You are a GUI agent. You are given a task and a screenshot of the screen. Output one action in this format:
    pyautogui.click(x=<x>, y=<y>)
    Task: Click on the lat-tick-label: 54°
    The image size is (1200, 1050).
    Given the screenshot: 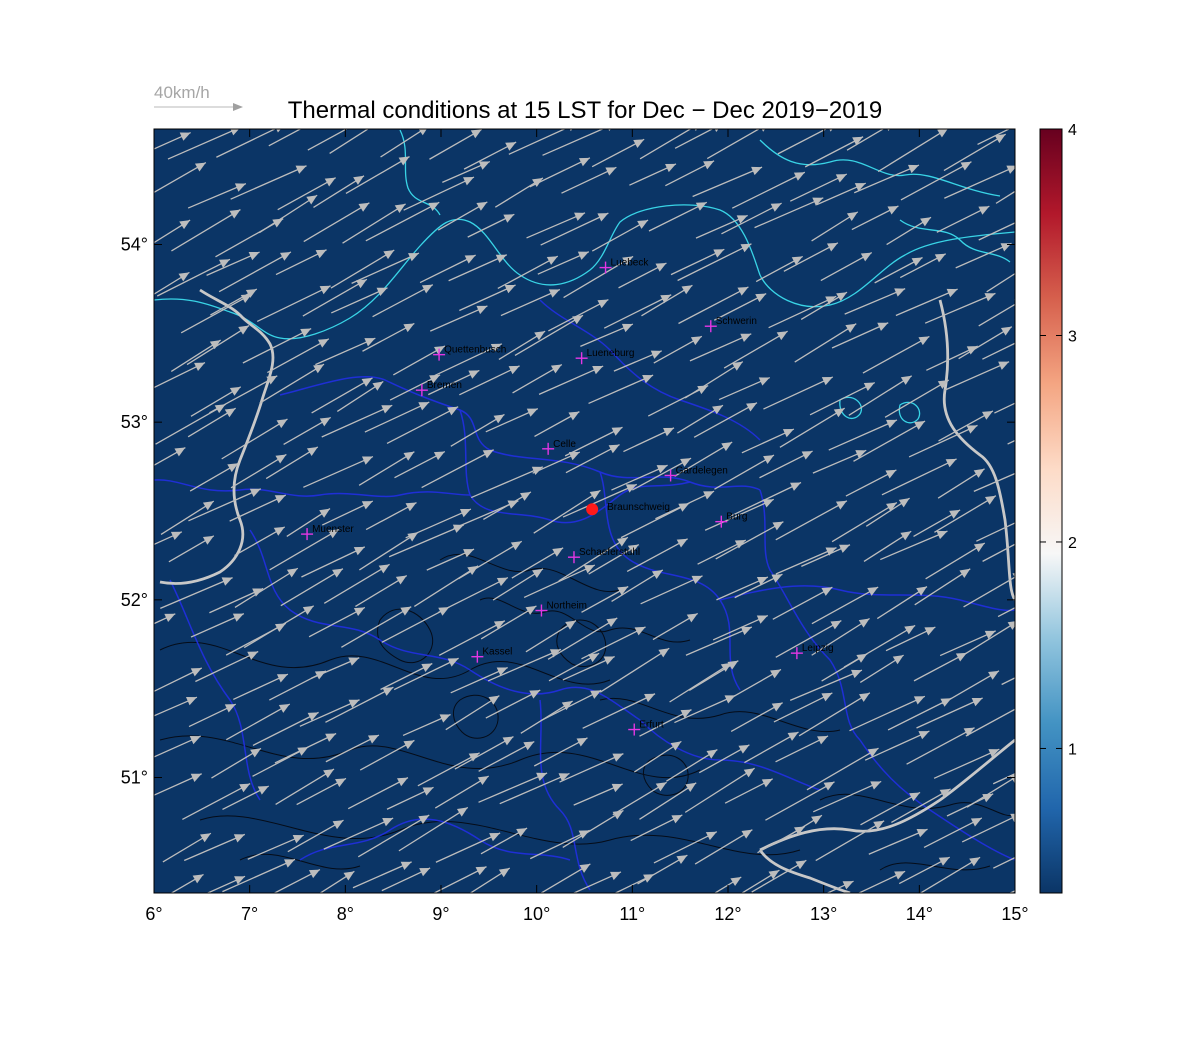 What is the action you would take?
    pyautogui.click(x=134, y=244)
    